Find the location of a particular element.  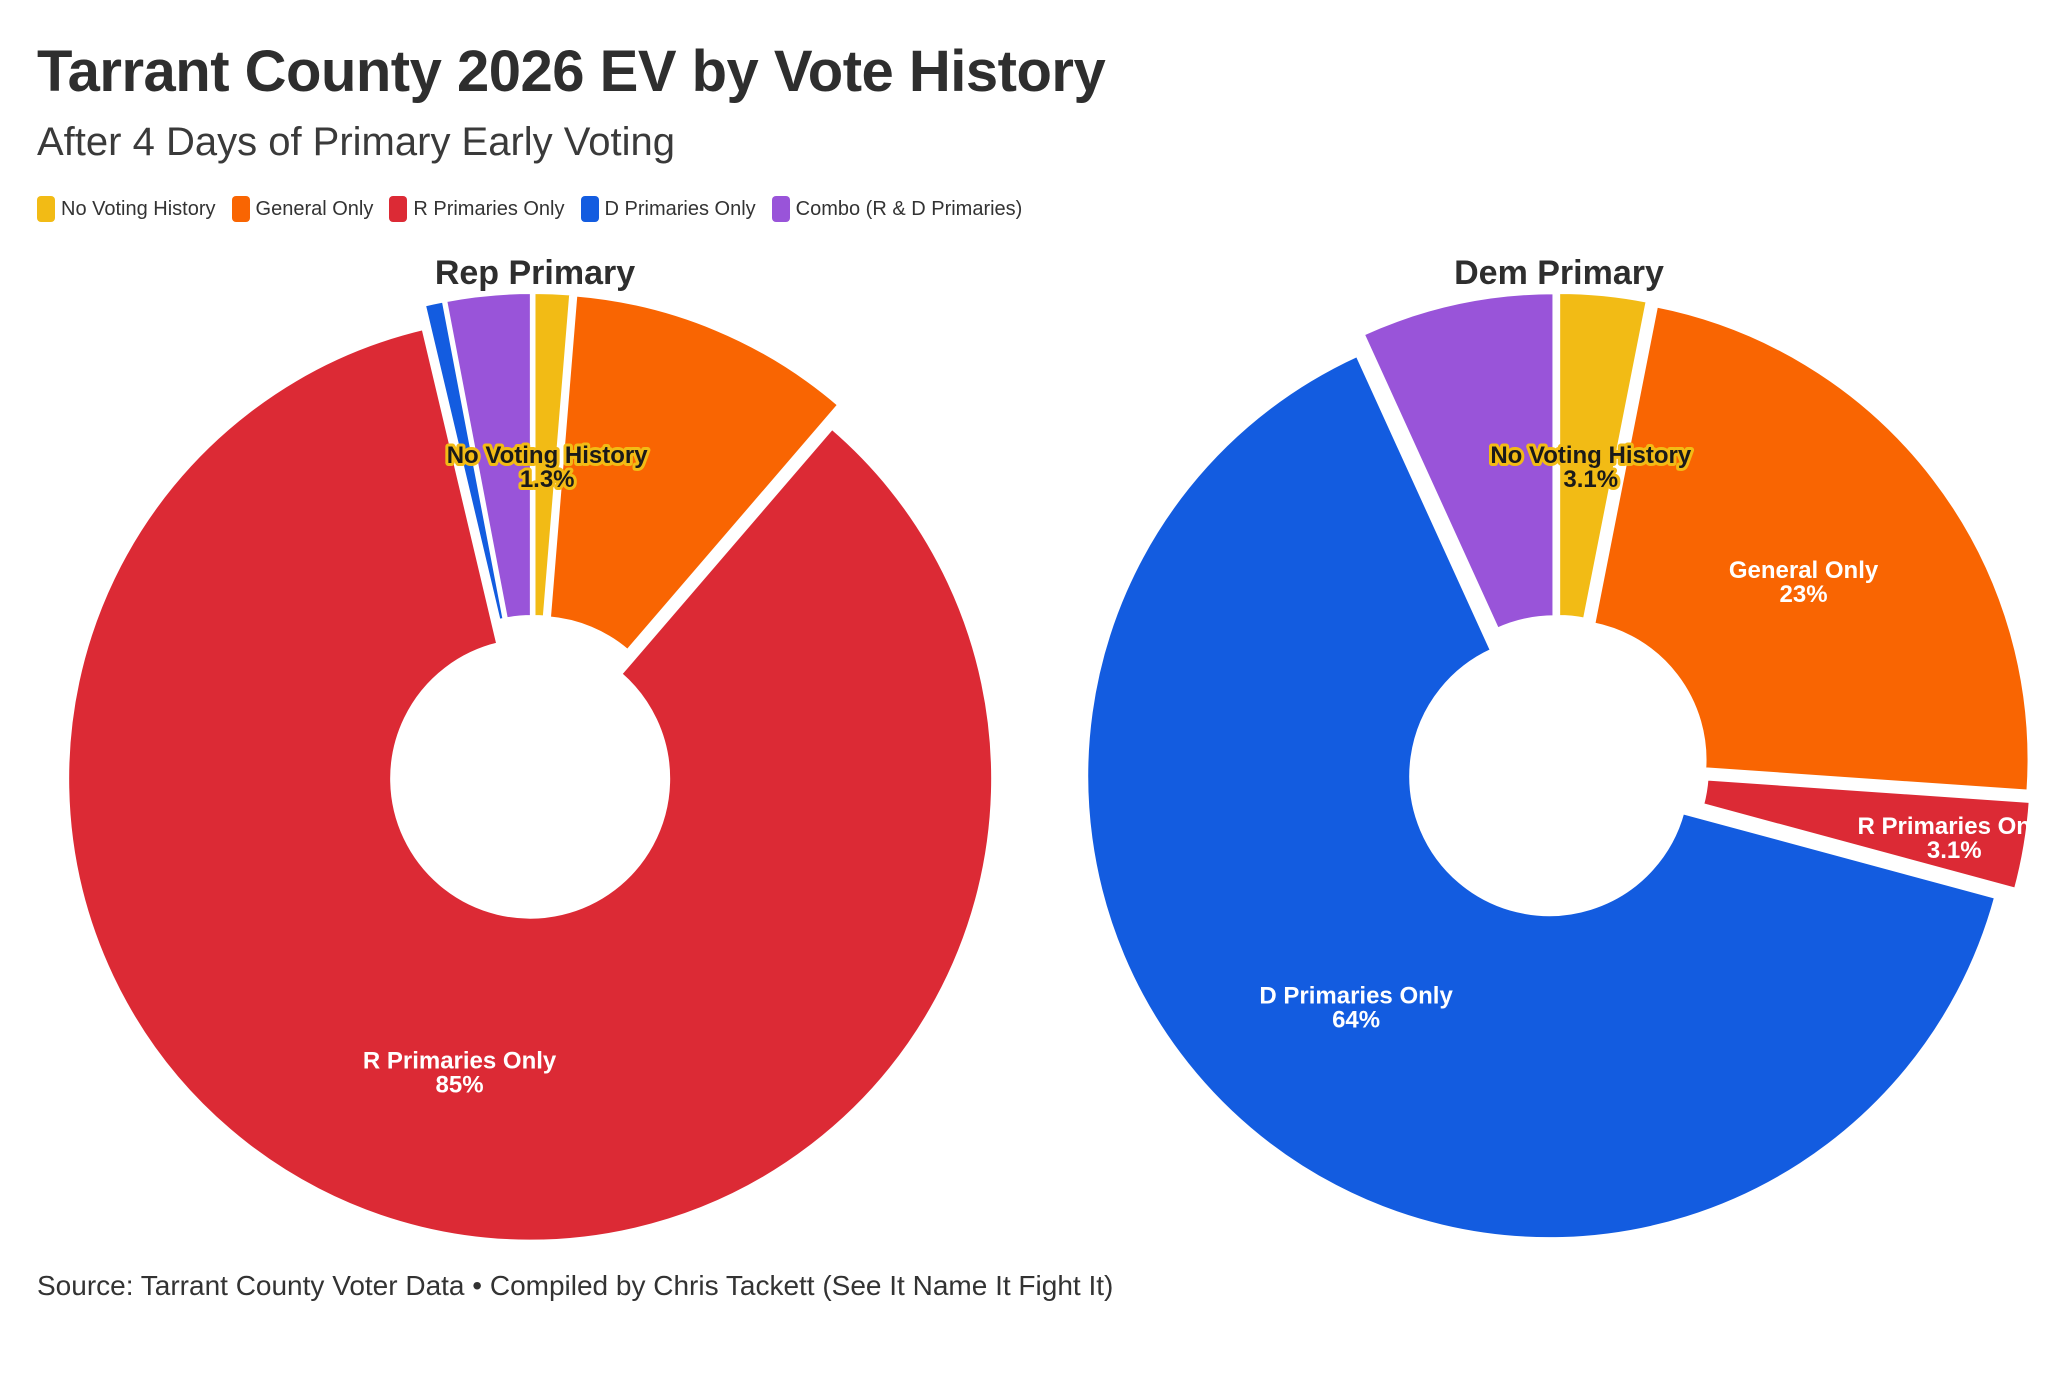

slice-label-name: D Primaries Only is located at coordinates (1356, 996).